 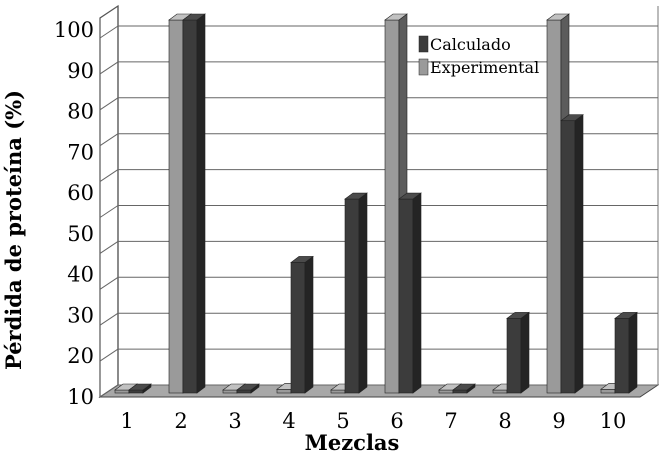 I want to click on x-axis-title: Mezclas, so click(x=352, y=442).